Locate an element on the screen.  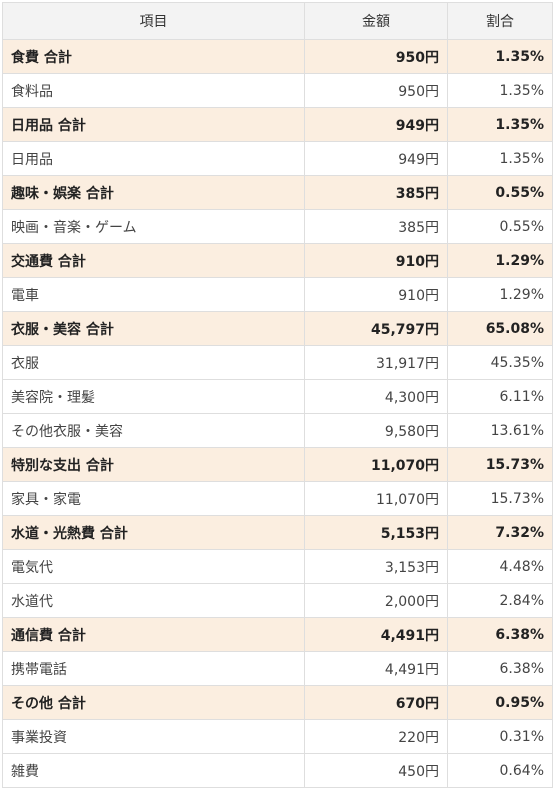
cell-item: 通信費 合計 is located at coordinates (153, 634).